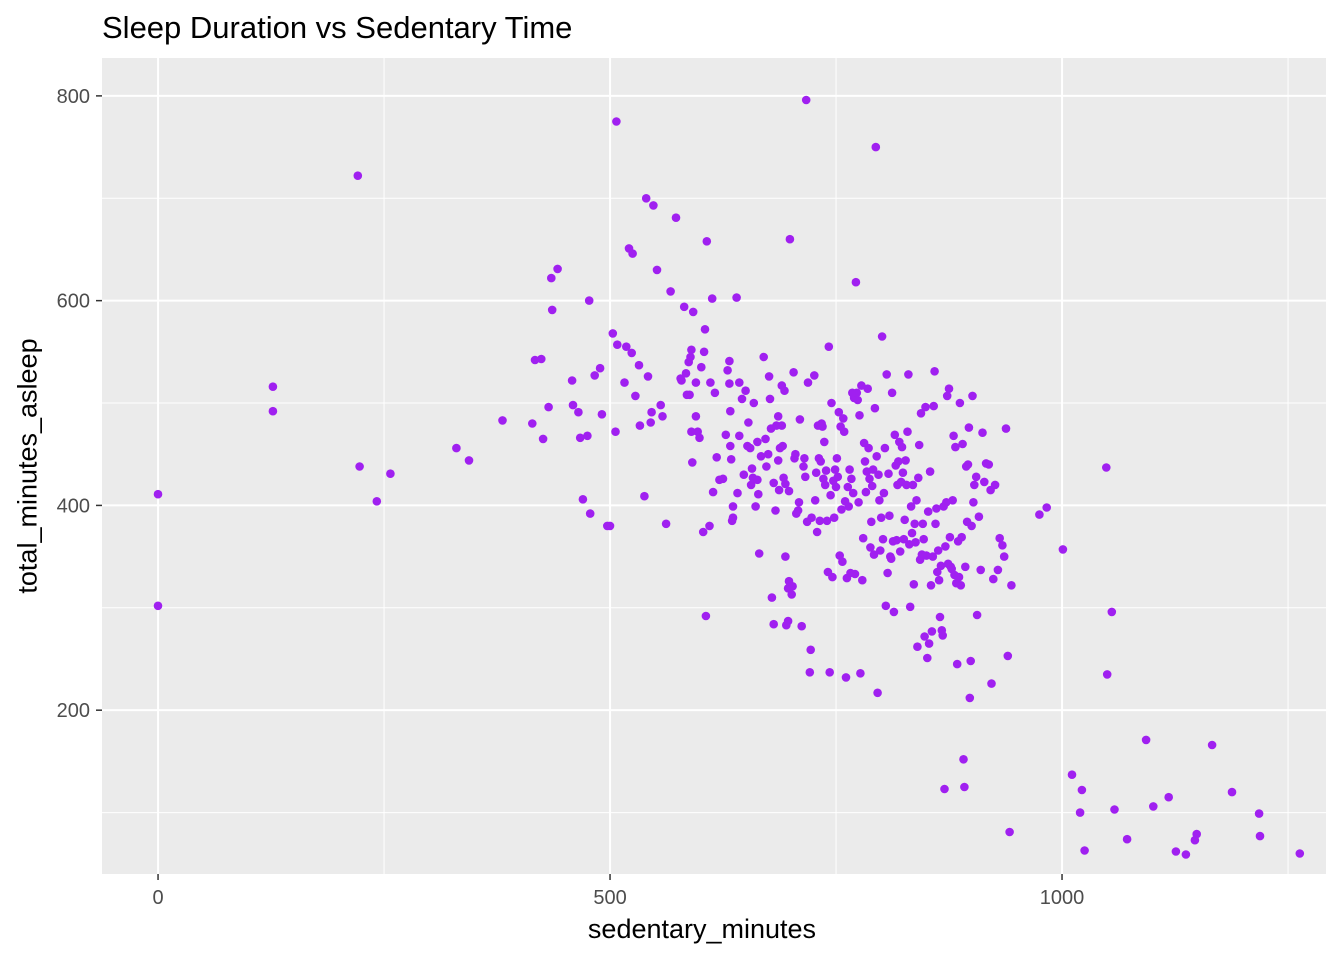 This screenshot has width=1344, height=960. I want to click on x-axis-label: sedentary_minutes, so click(702, 929).